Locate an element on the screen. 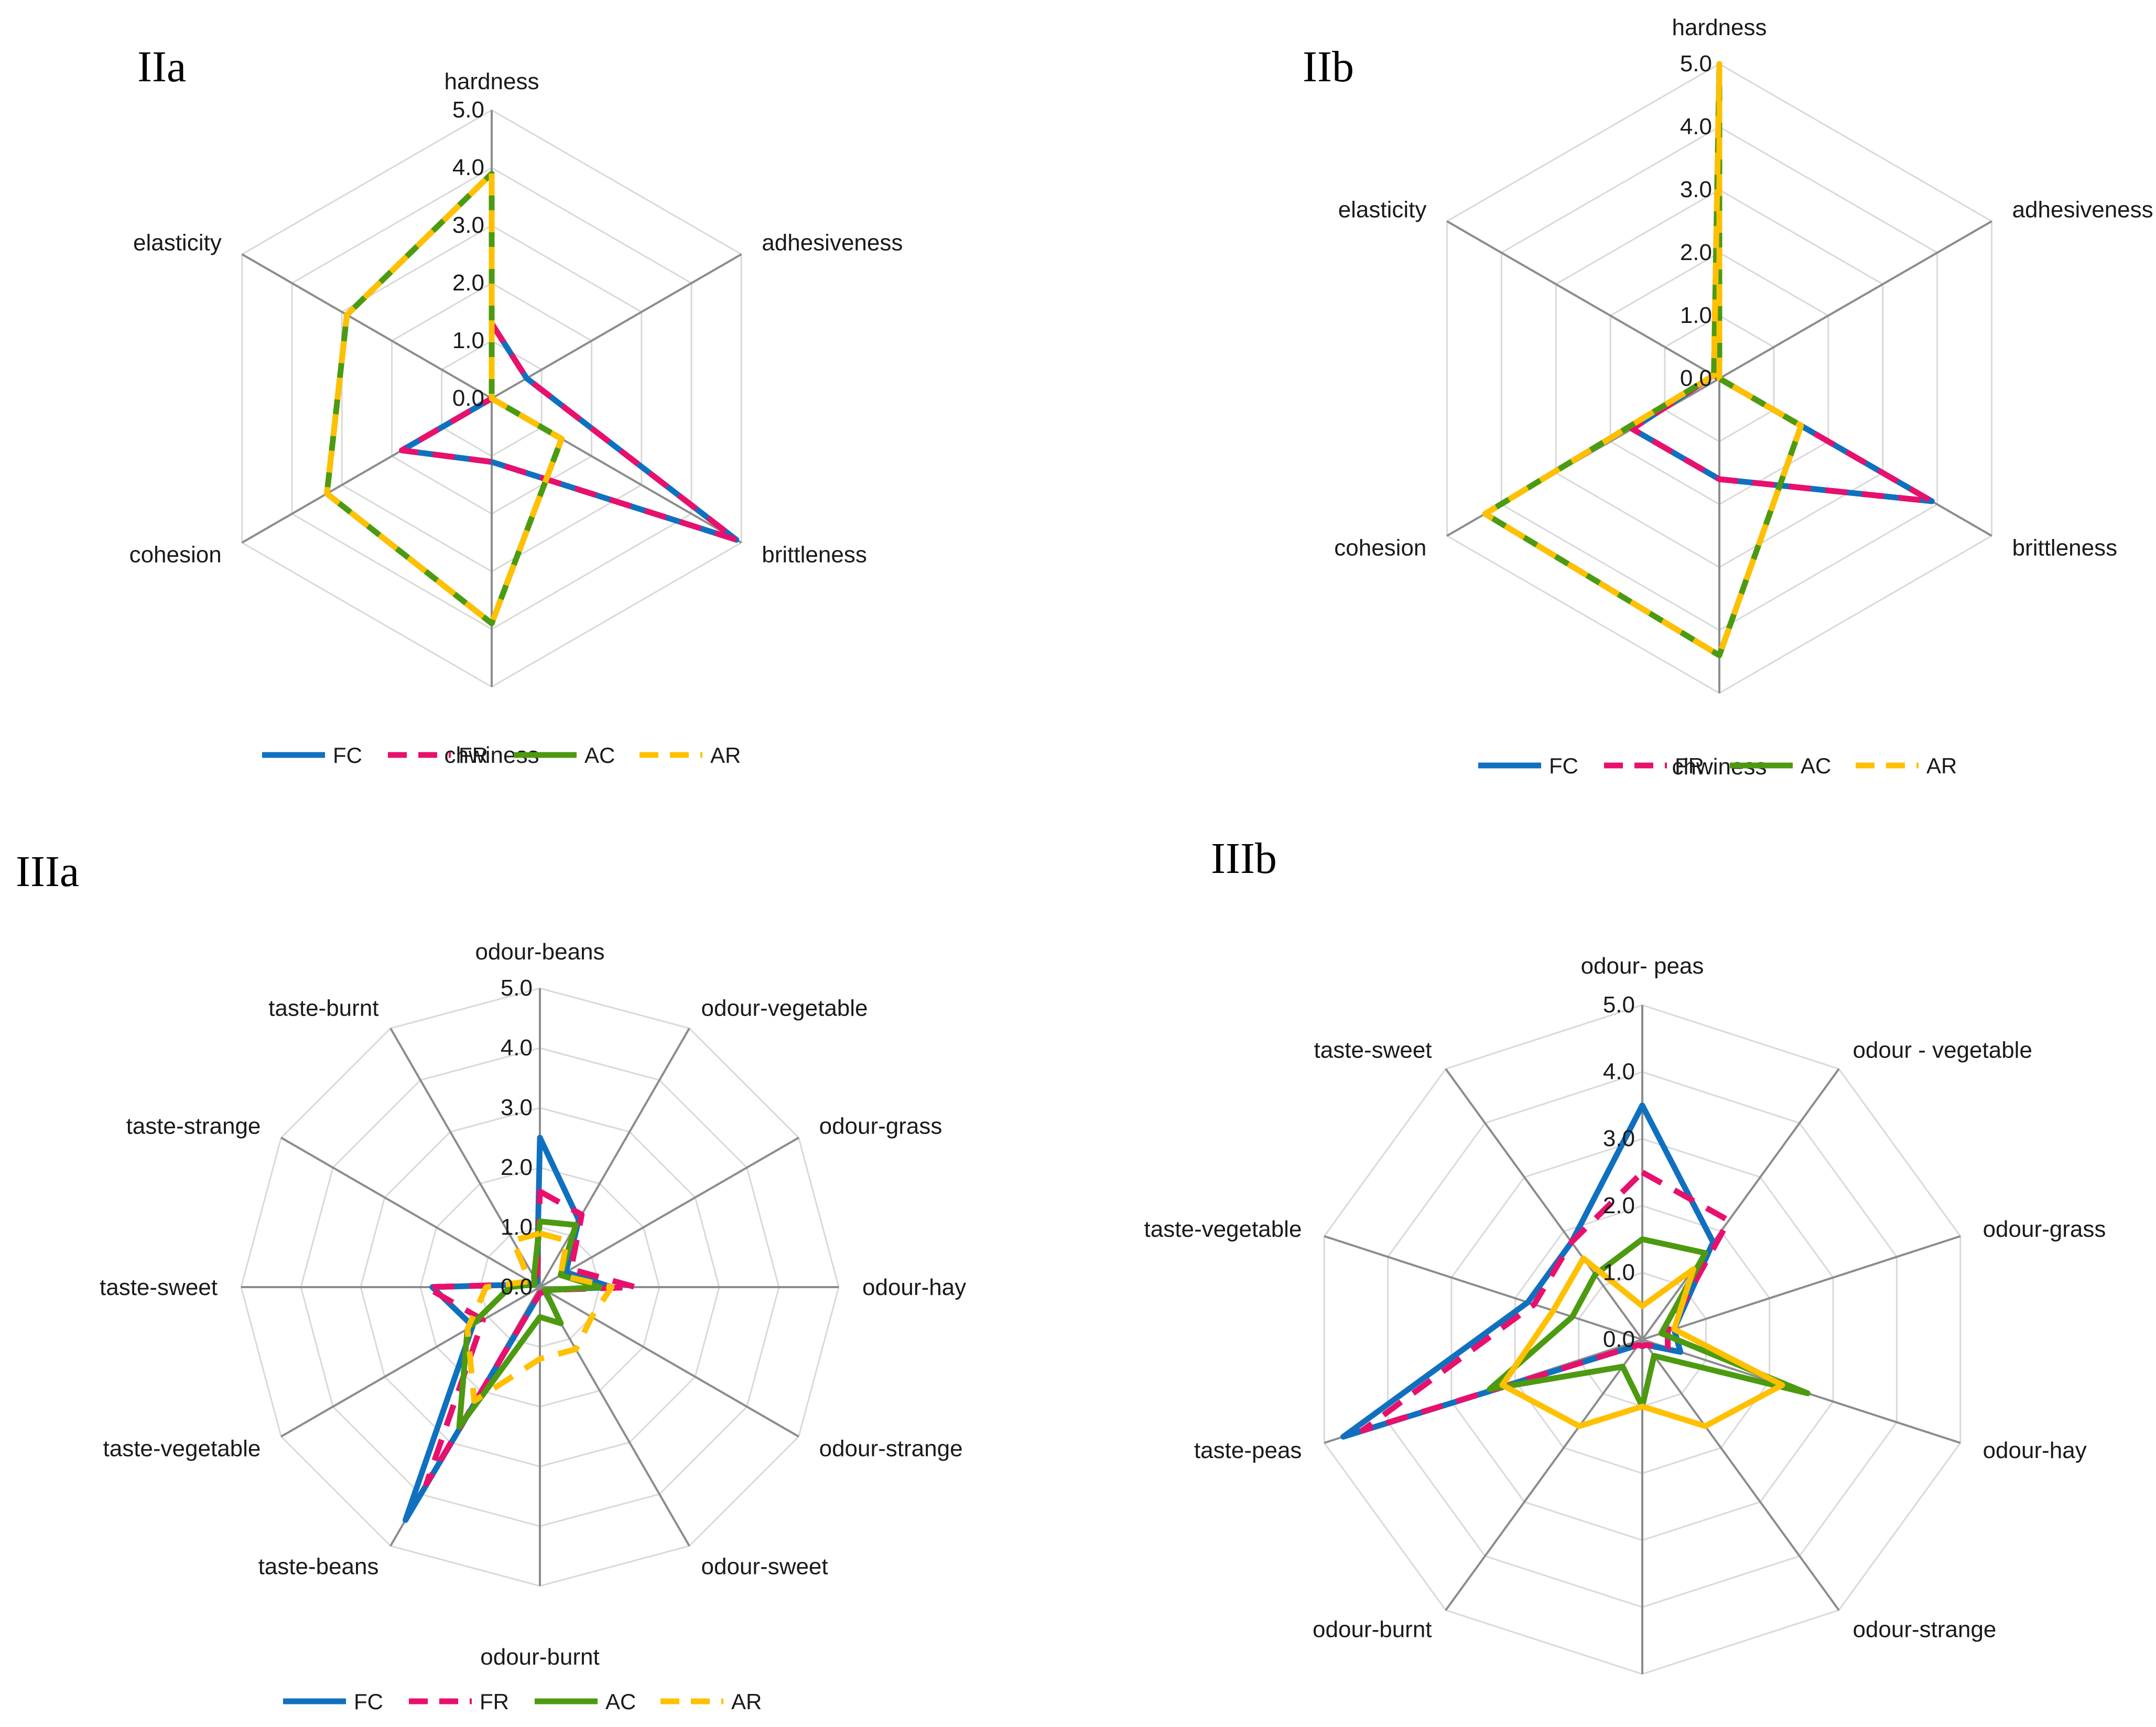 Image resolution: width=2156 pixels, height=1727 pixels. axis-label: odour-vegetable is located at coordinates (784, 1008).